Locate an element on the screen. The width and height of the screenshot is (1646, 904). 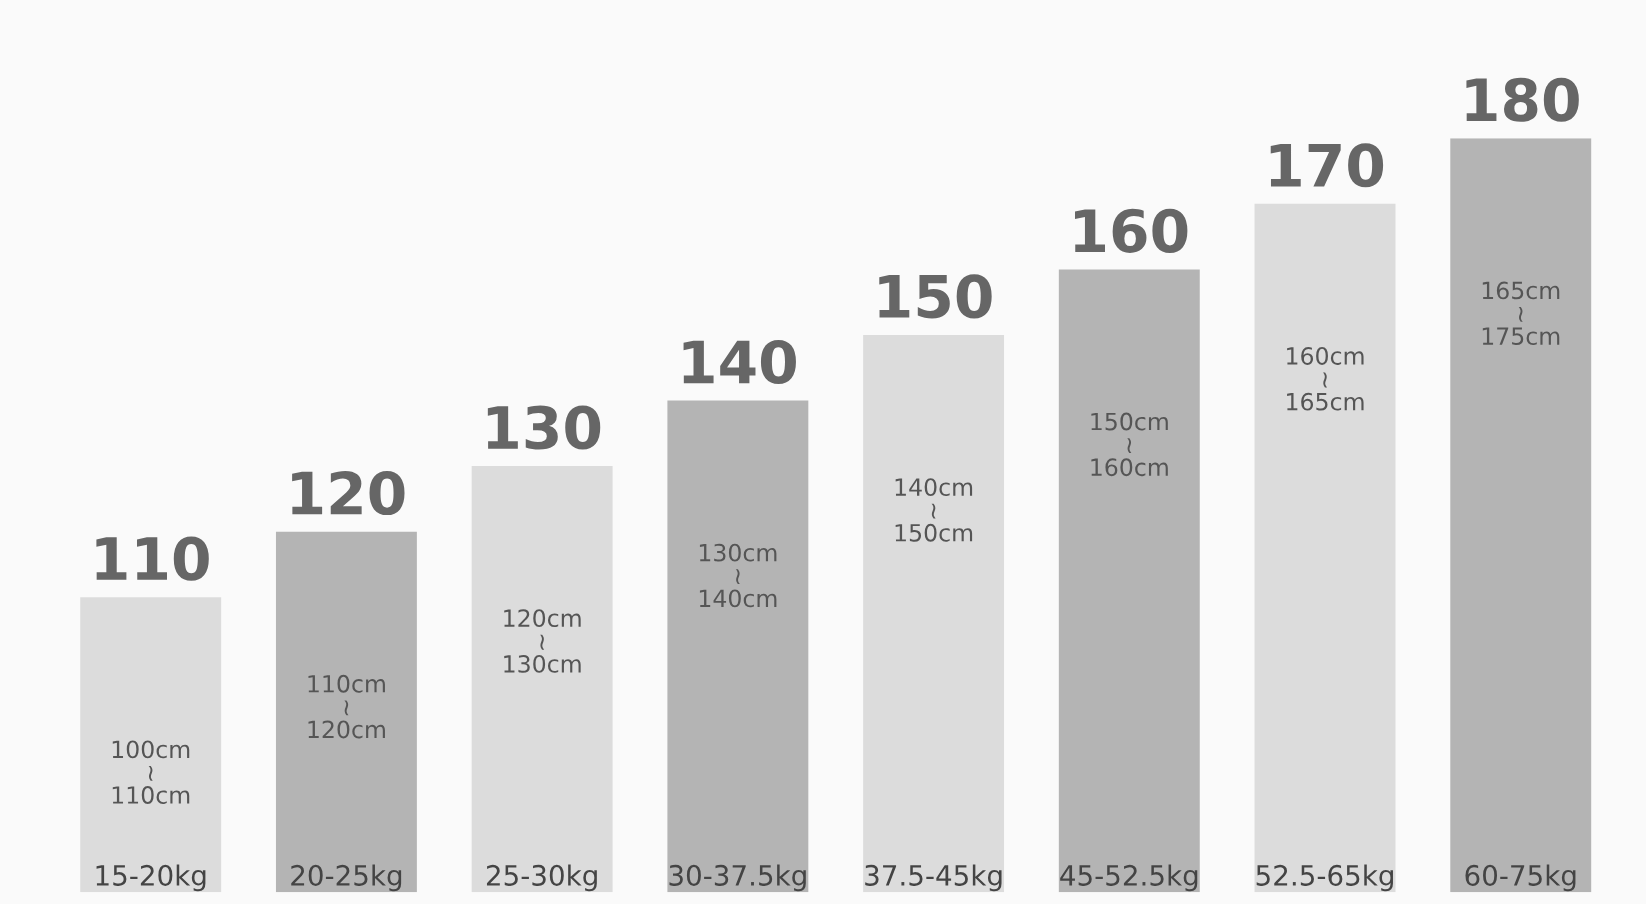
x-tick-label: 15-20kg is located at coordinates (151, 878).